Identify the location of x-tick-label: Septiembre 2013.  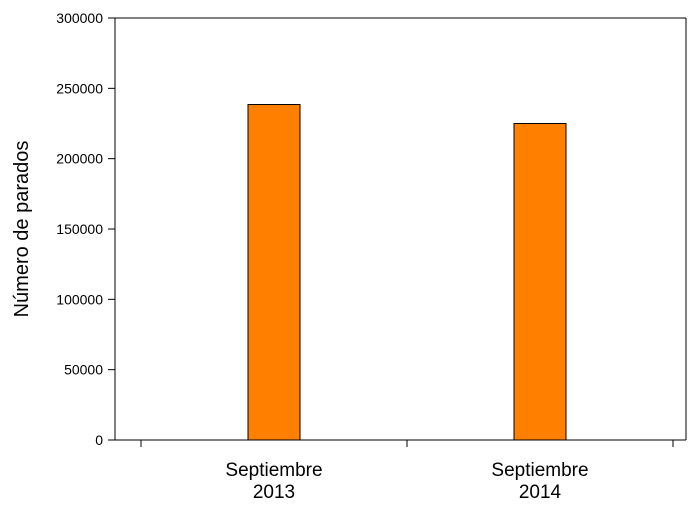
(273, 481).